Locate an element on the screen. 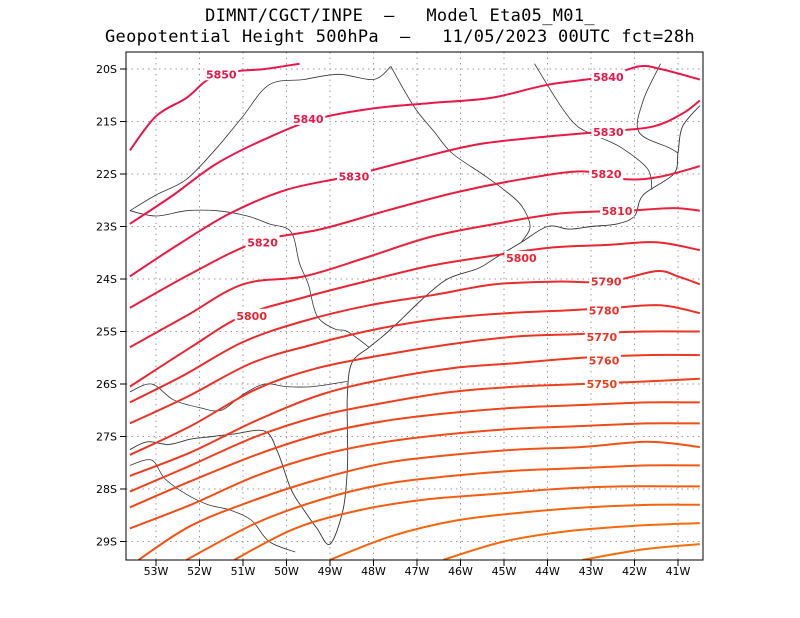  lon-label-46W: 46W is located at coordinates (460, 571).